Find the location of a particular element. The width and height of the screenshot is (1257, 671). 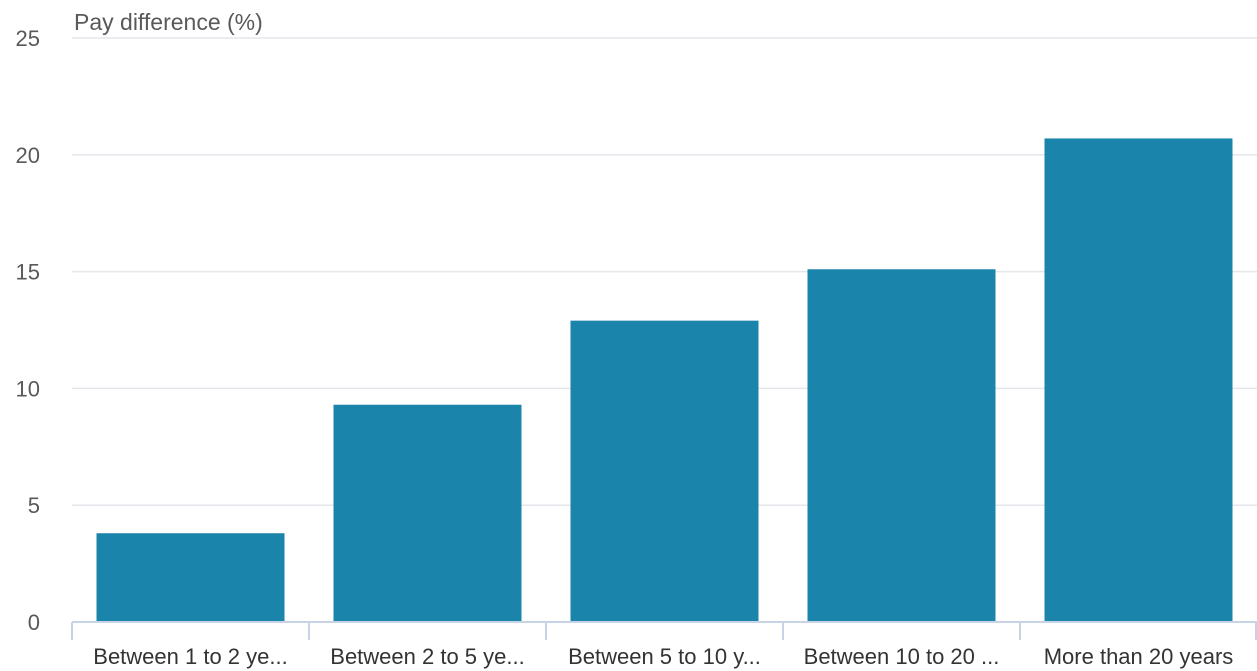

y-tick-label: 20 is located at coordinates (28, 155).